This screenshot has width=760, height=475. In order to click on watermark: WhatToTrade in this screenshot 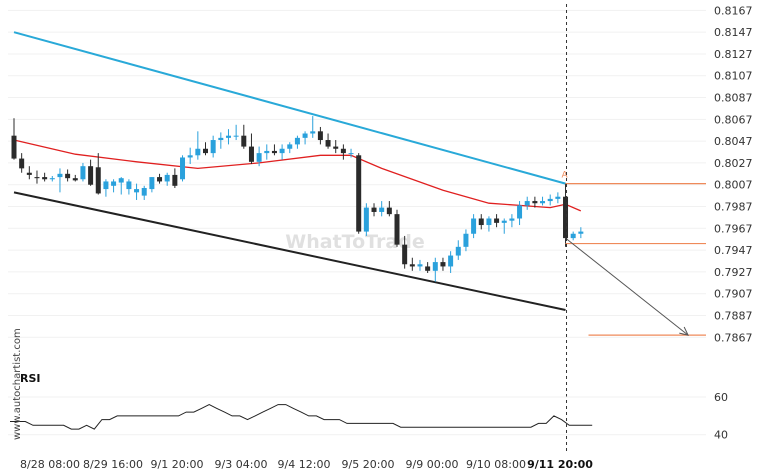, I will do `click(354, 242)`.